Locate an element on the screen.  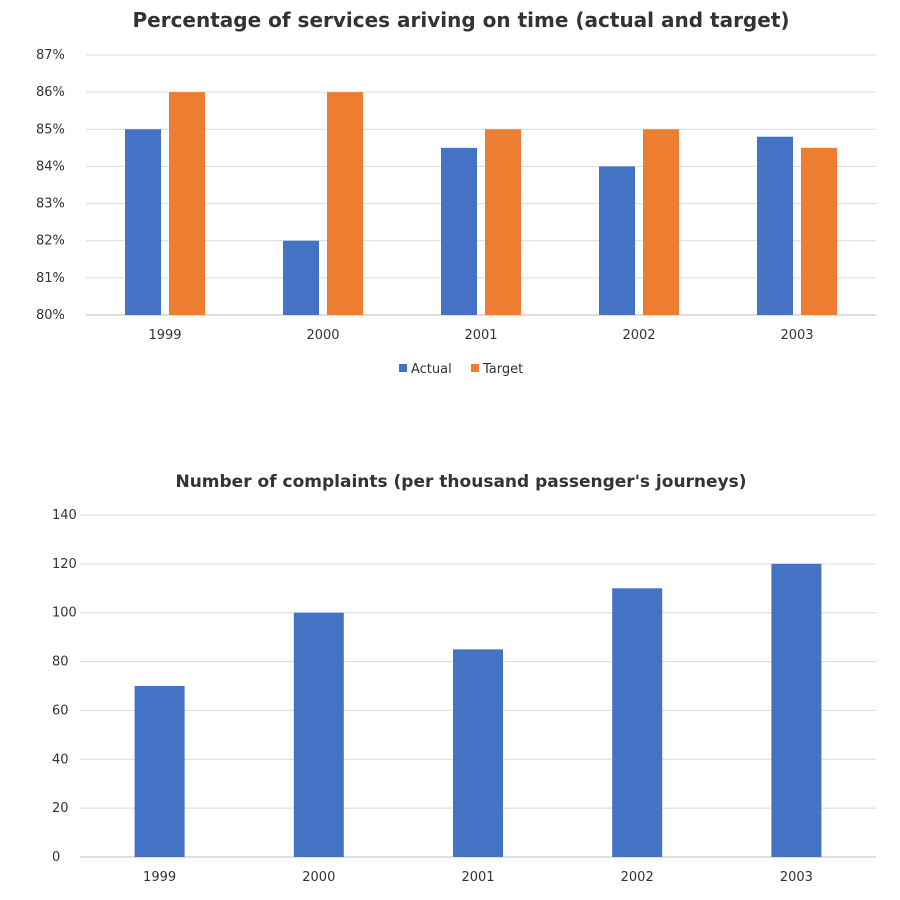
y-tick-label: 83% is located at coordinates (50, 204).